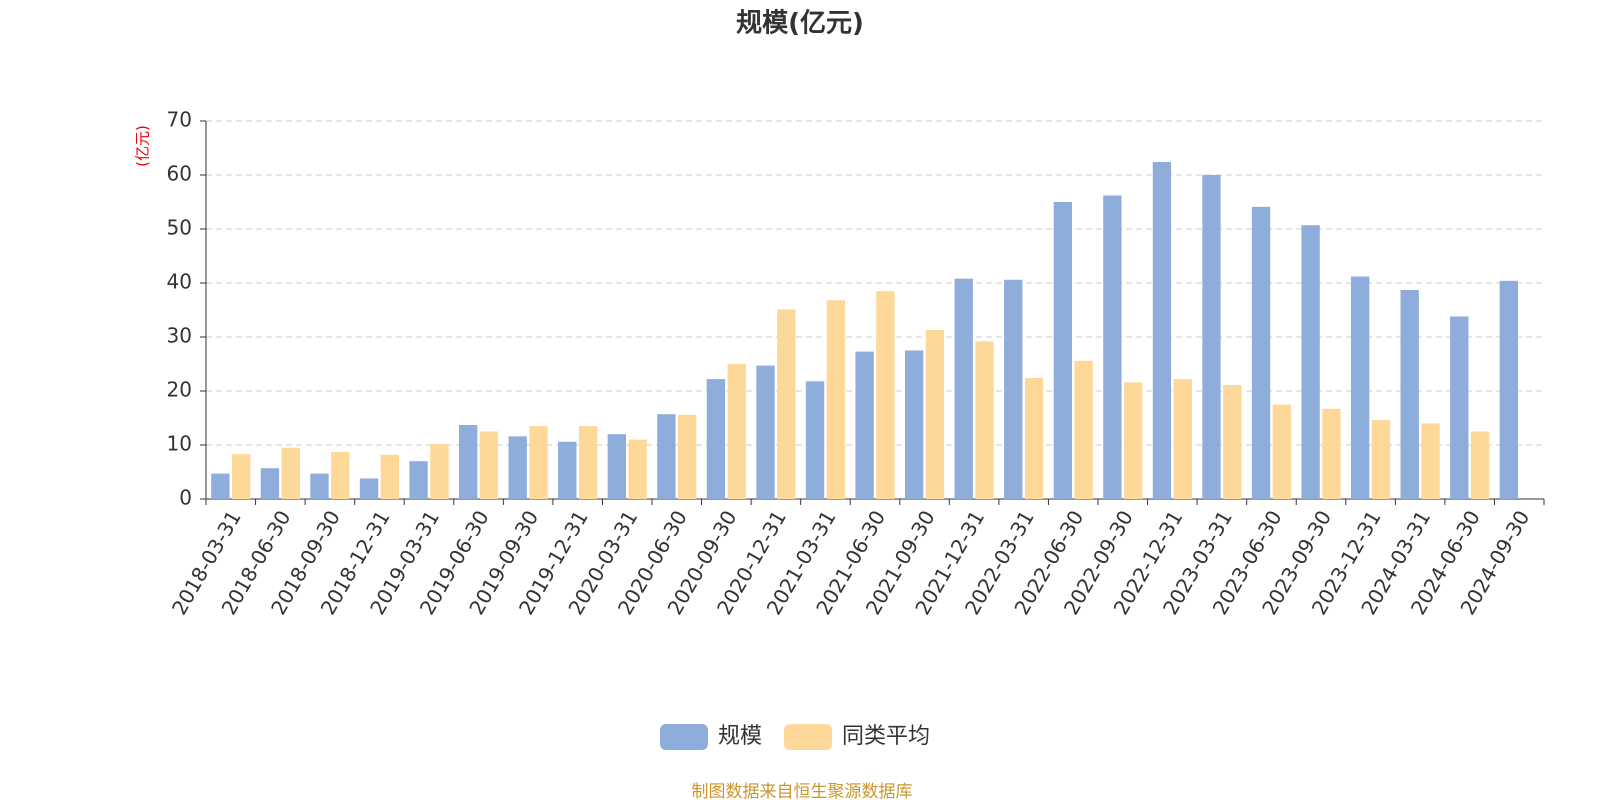  I want to click on y-tick-label: 30, so click(179, 336).